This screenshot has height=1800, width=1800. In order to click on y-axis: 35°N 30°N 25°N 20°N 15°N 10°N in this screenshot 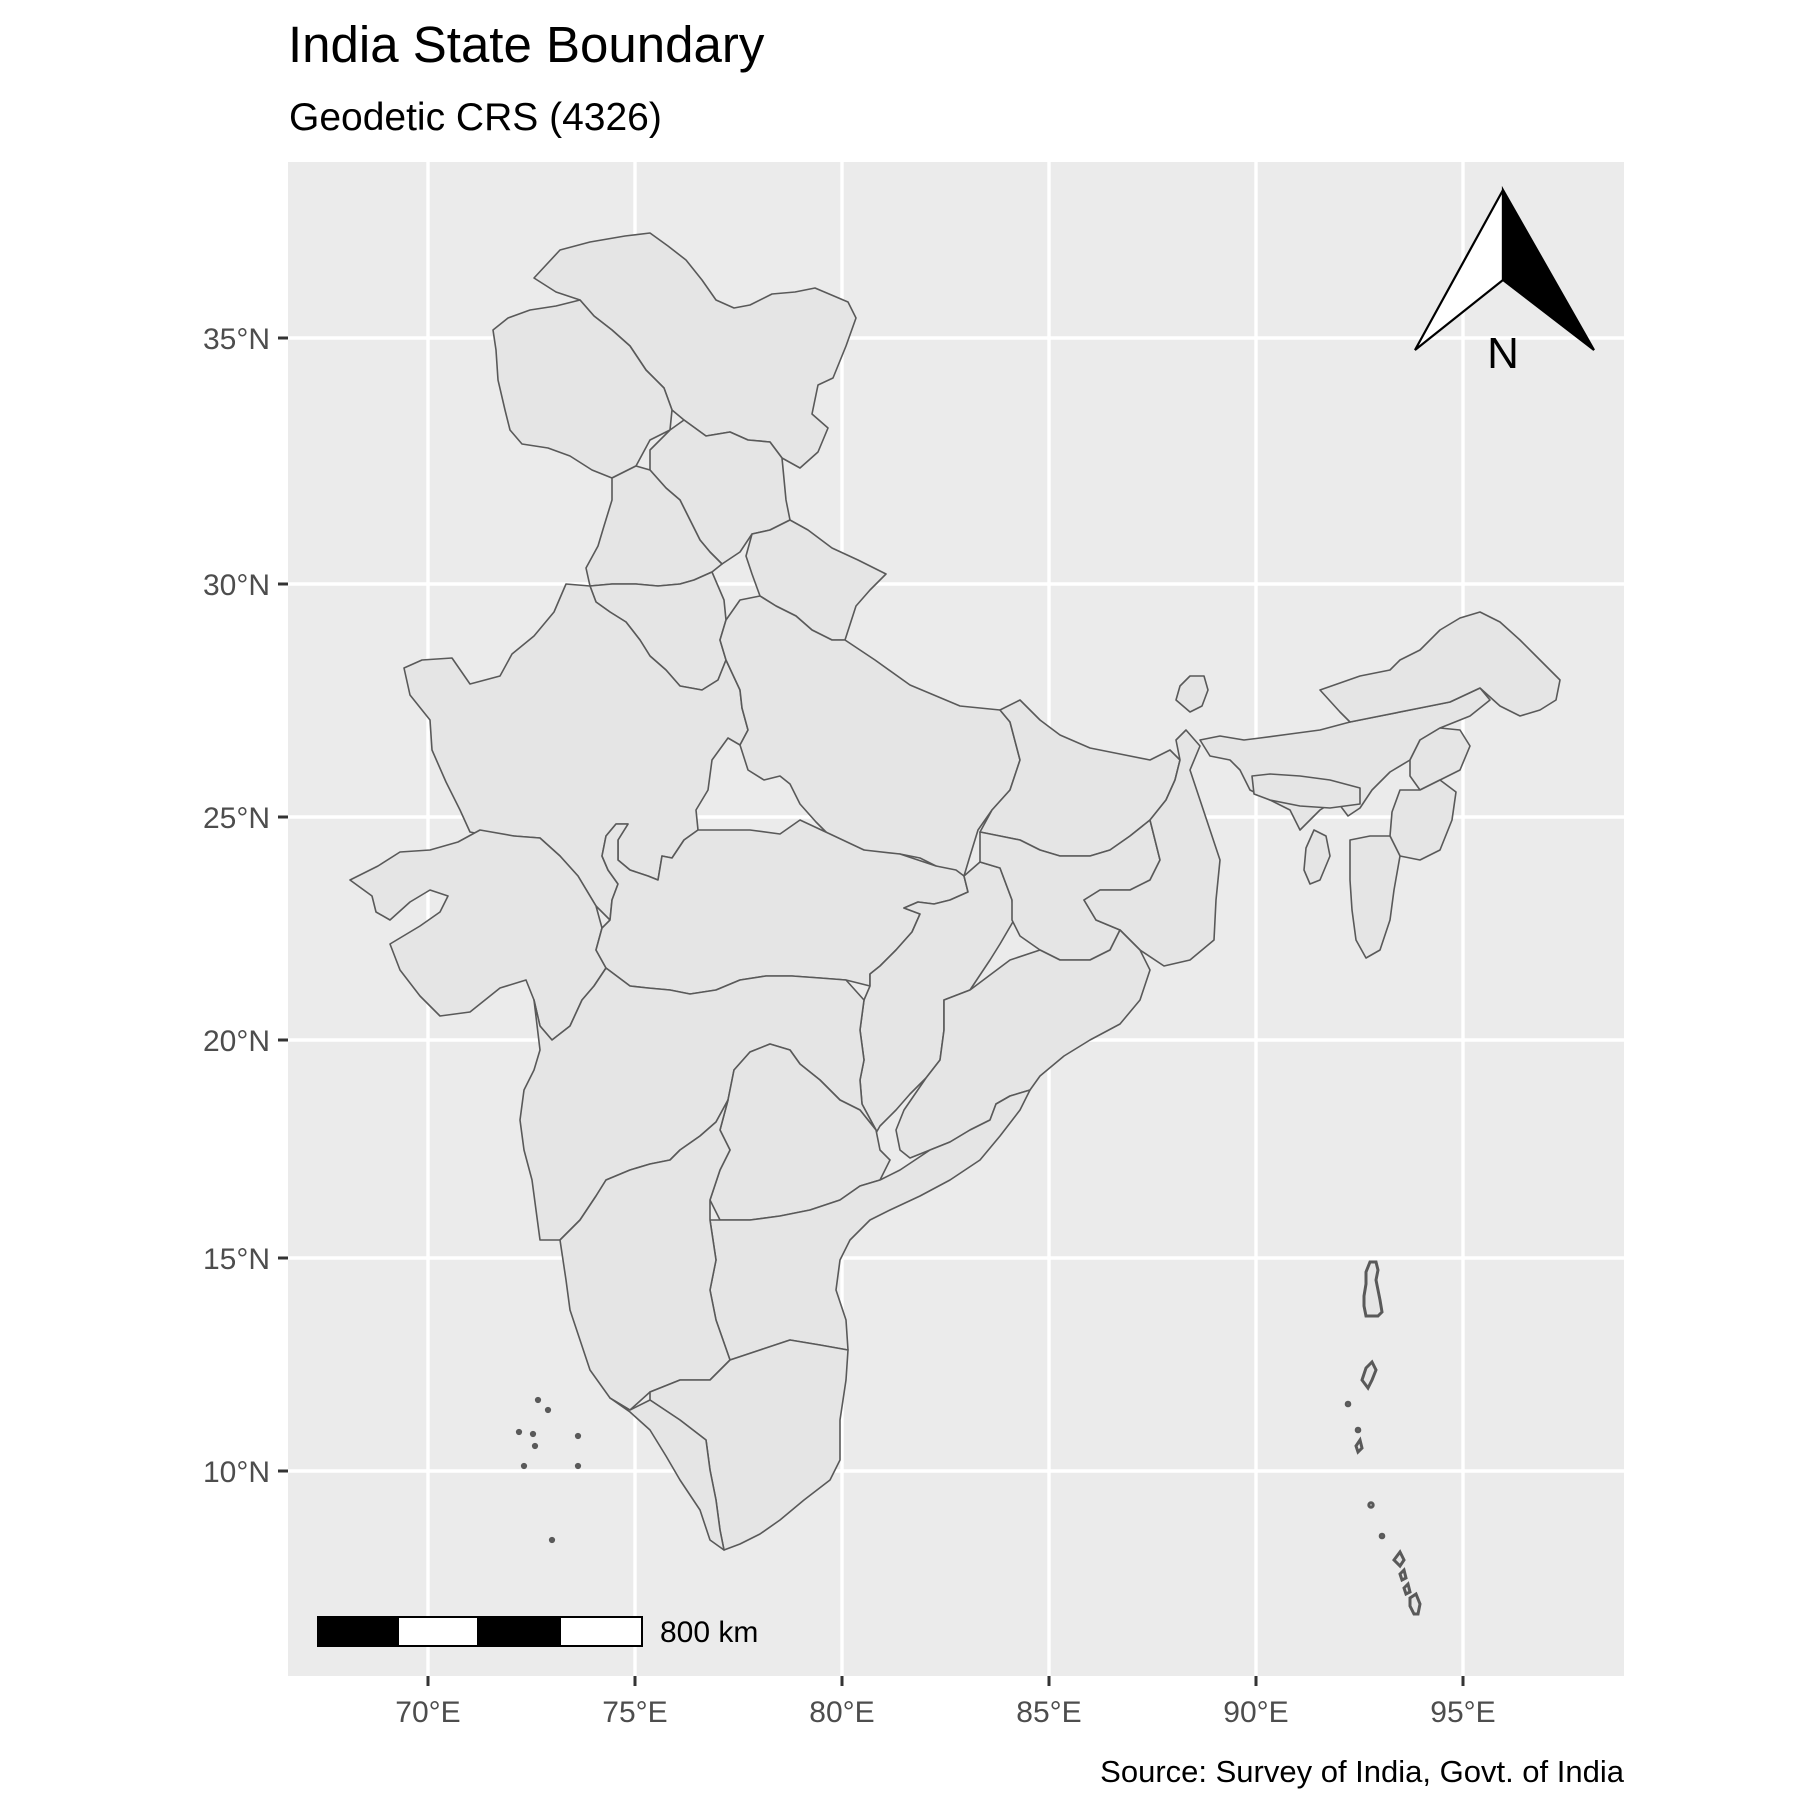, I will do `click(245, 906)`.